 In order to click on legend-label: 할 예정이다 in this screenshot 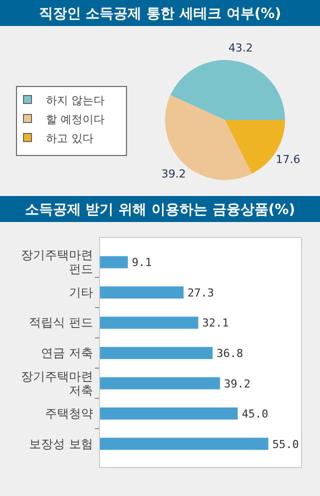, I will do `click(75, 119)`.